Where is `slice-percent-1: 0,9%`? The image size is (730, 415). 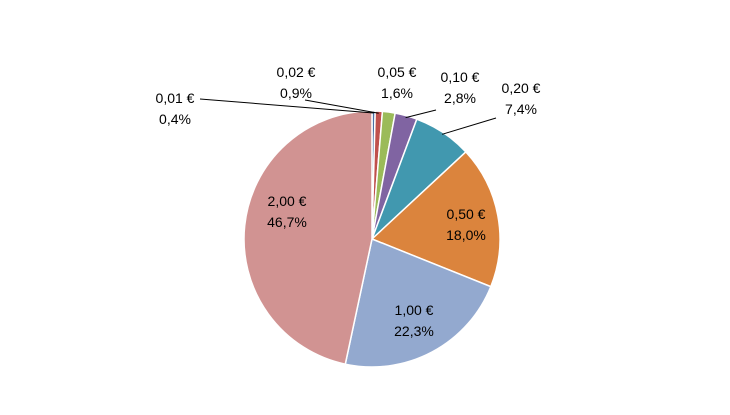 slice-percent-1: 0,9% is located at coordinates (296, 93).